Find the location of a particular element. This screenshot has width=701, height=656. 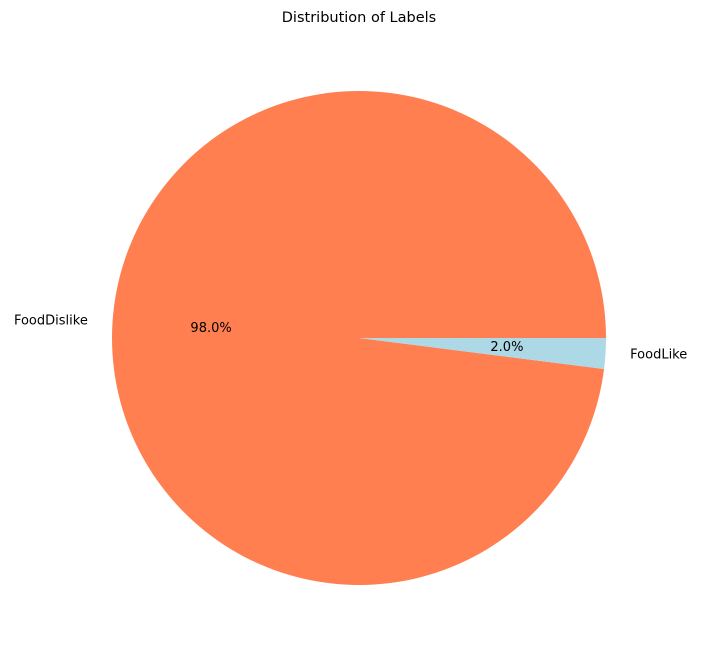

pie-labels: FoodDislike 98.0% FoodLike 2.0% is located at coordinates (350, 337).